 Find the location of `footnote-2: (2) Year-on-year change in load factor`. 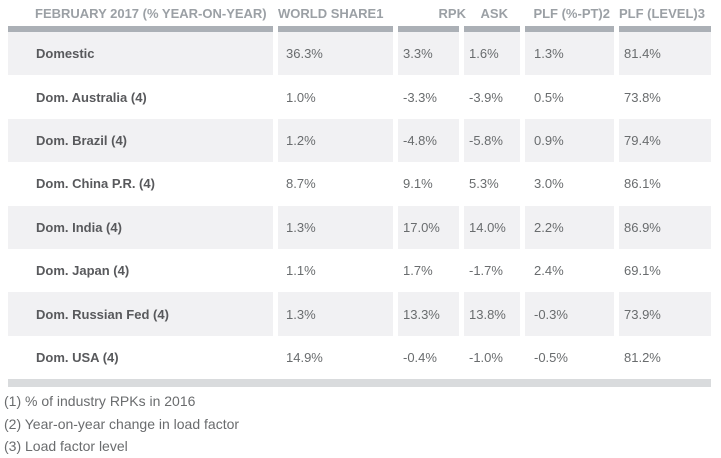

footnote-2: (2) Year-on-year change in load factor is located at coordinates (122, 423).